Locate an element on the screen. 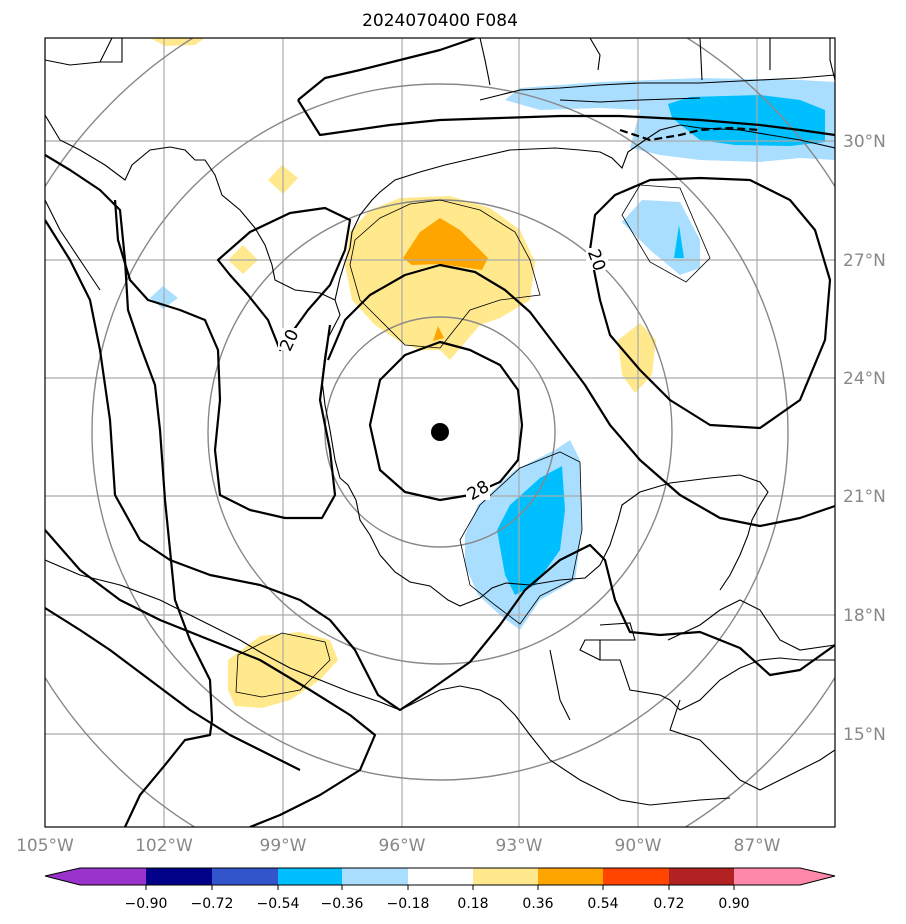 The image size is (906, 924). colorbar-tick-label: 0.72 is located at coordinates (668, 904).